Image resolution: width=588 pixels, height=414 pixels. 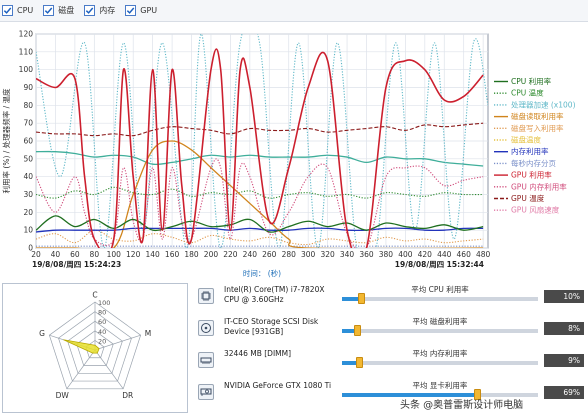 I want to click on radar-axis-label: C, so click(x=94, y=294).